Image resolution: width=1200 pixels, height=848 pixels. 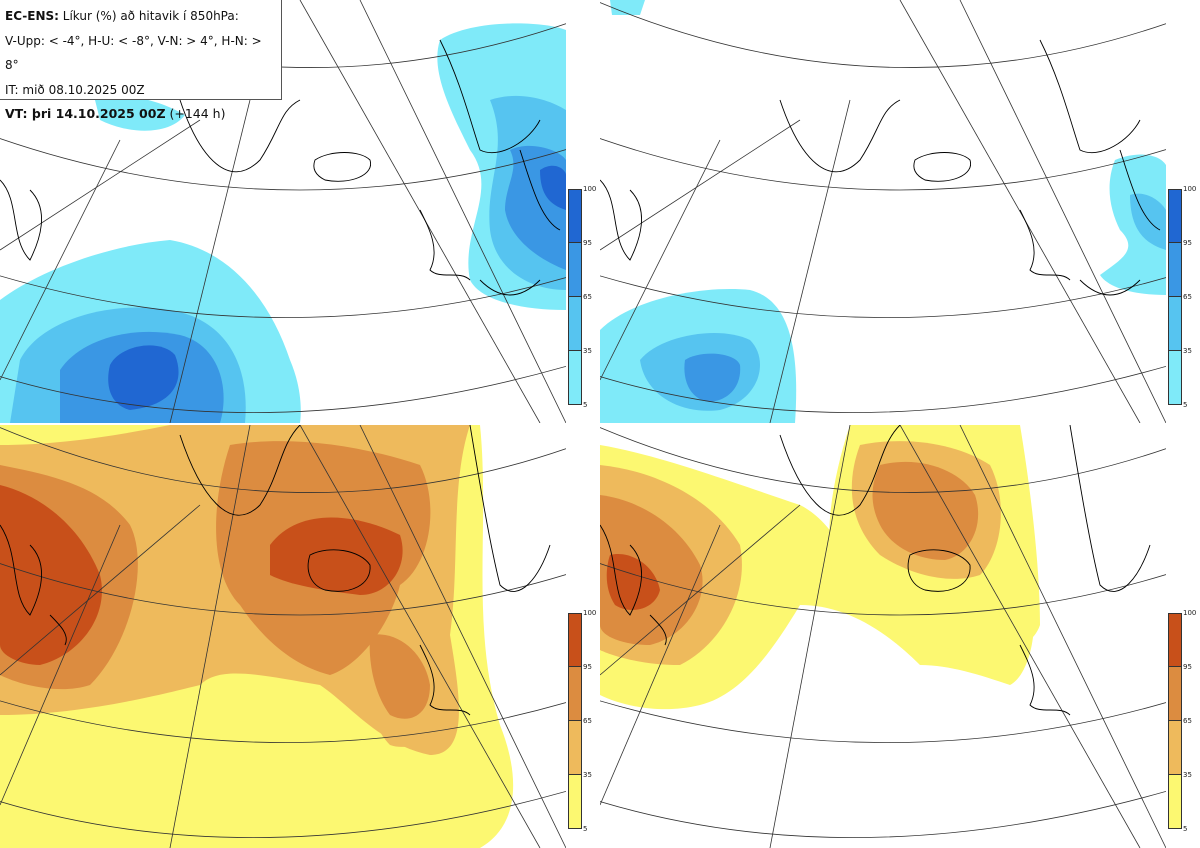 I want to click on forecast-lead: (+144 h), so click(x=197, y=113).